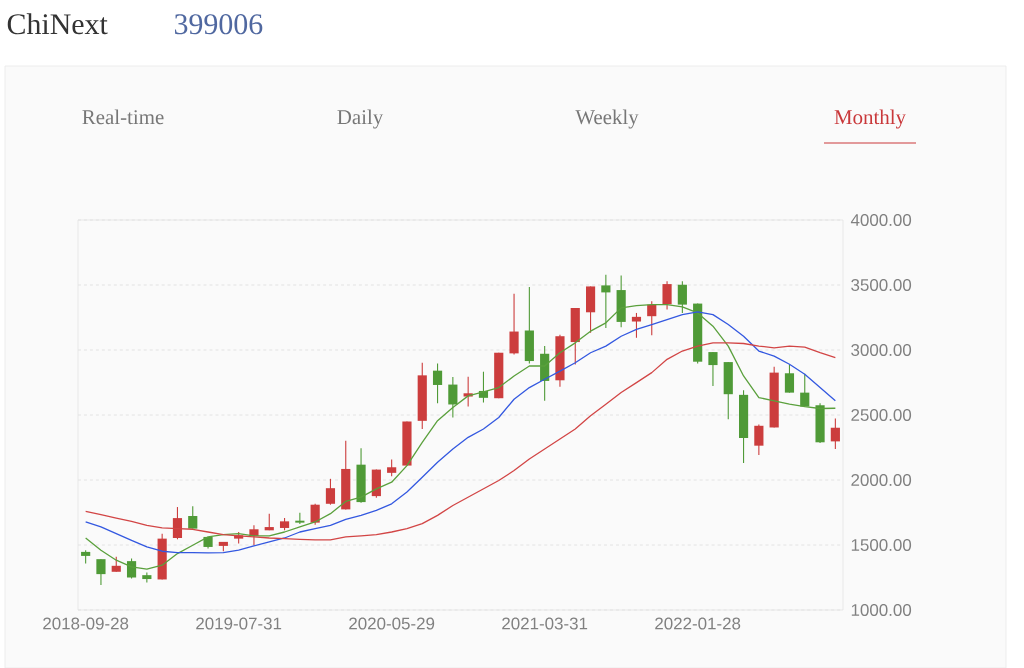  I want to click on text: Daily, so click(360, 119).